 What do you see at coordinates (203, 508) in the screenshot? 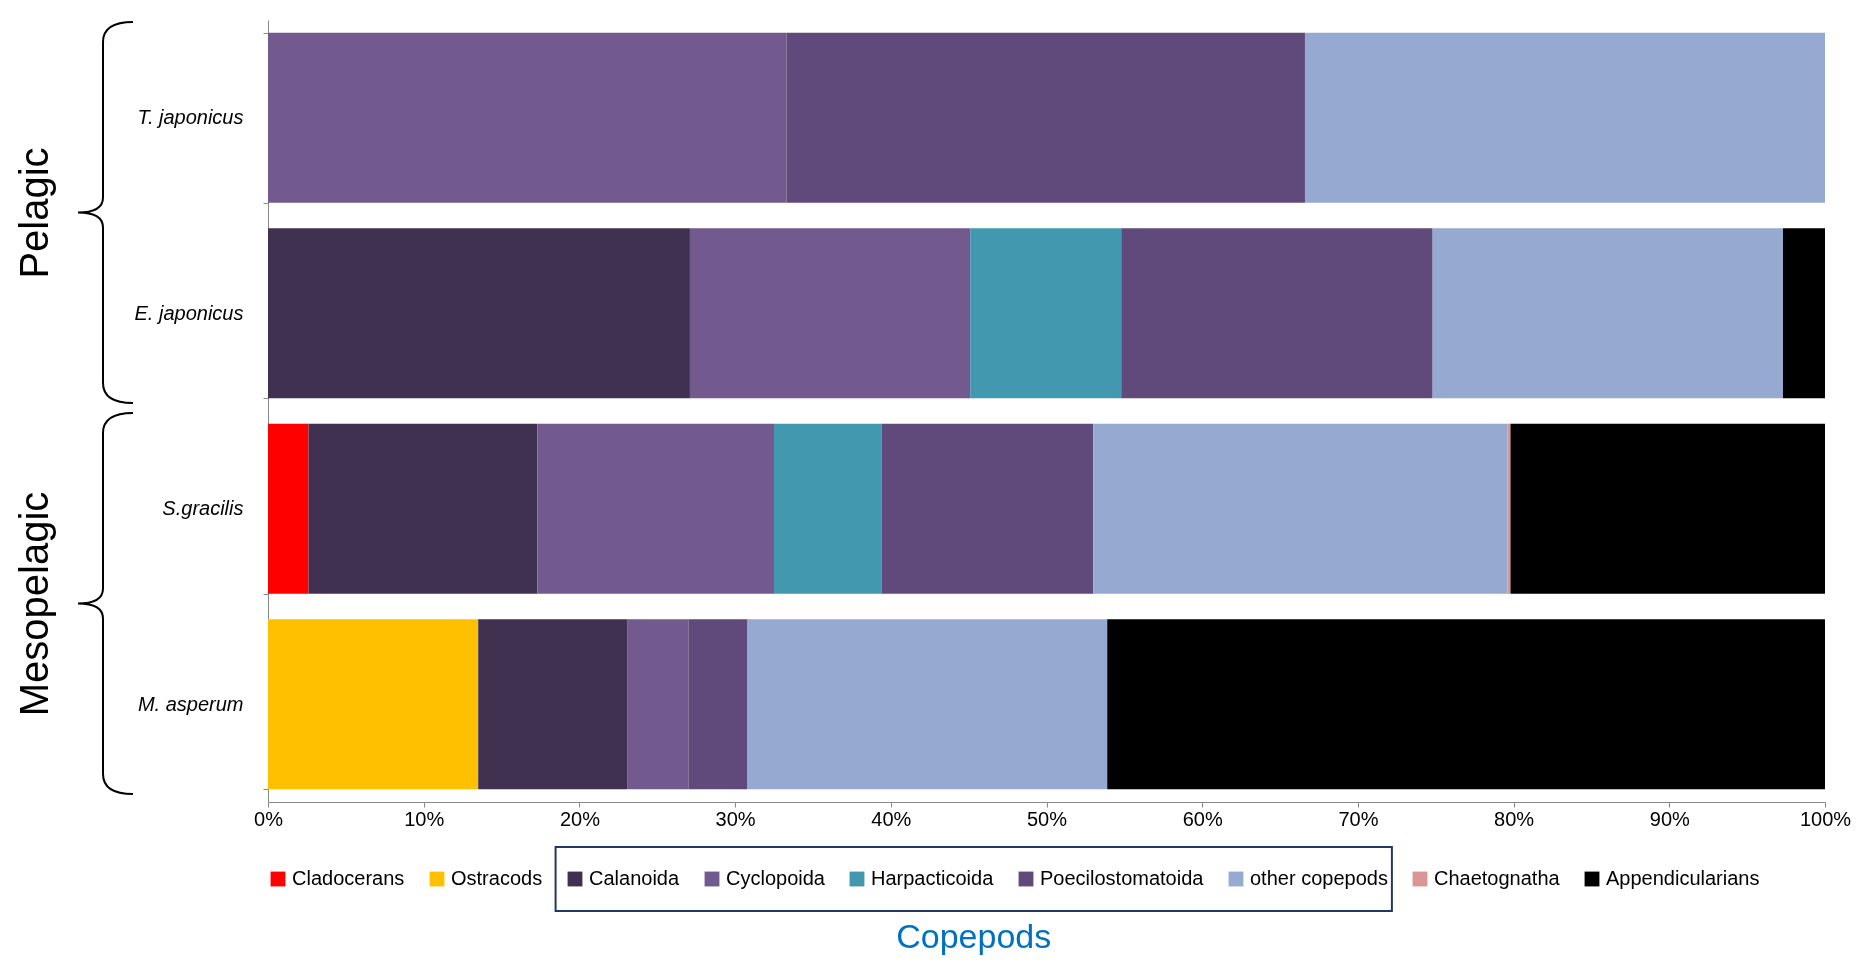
I see `y-tick-label: S.gracilis` at bounding box center [203, 508].